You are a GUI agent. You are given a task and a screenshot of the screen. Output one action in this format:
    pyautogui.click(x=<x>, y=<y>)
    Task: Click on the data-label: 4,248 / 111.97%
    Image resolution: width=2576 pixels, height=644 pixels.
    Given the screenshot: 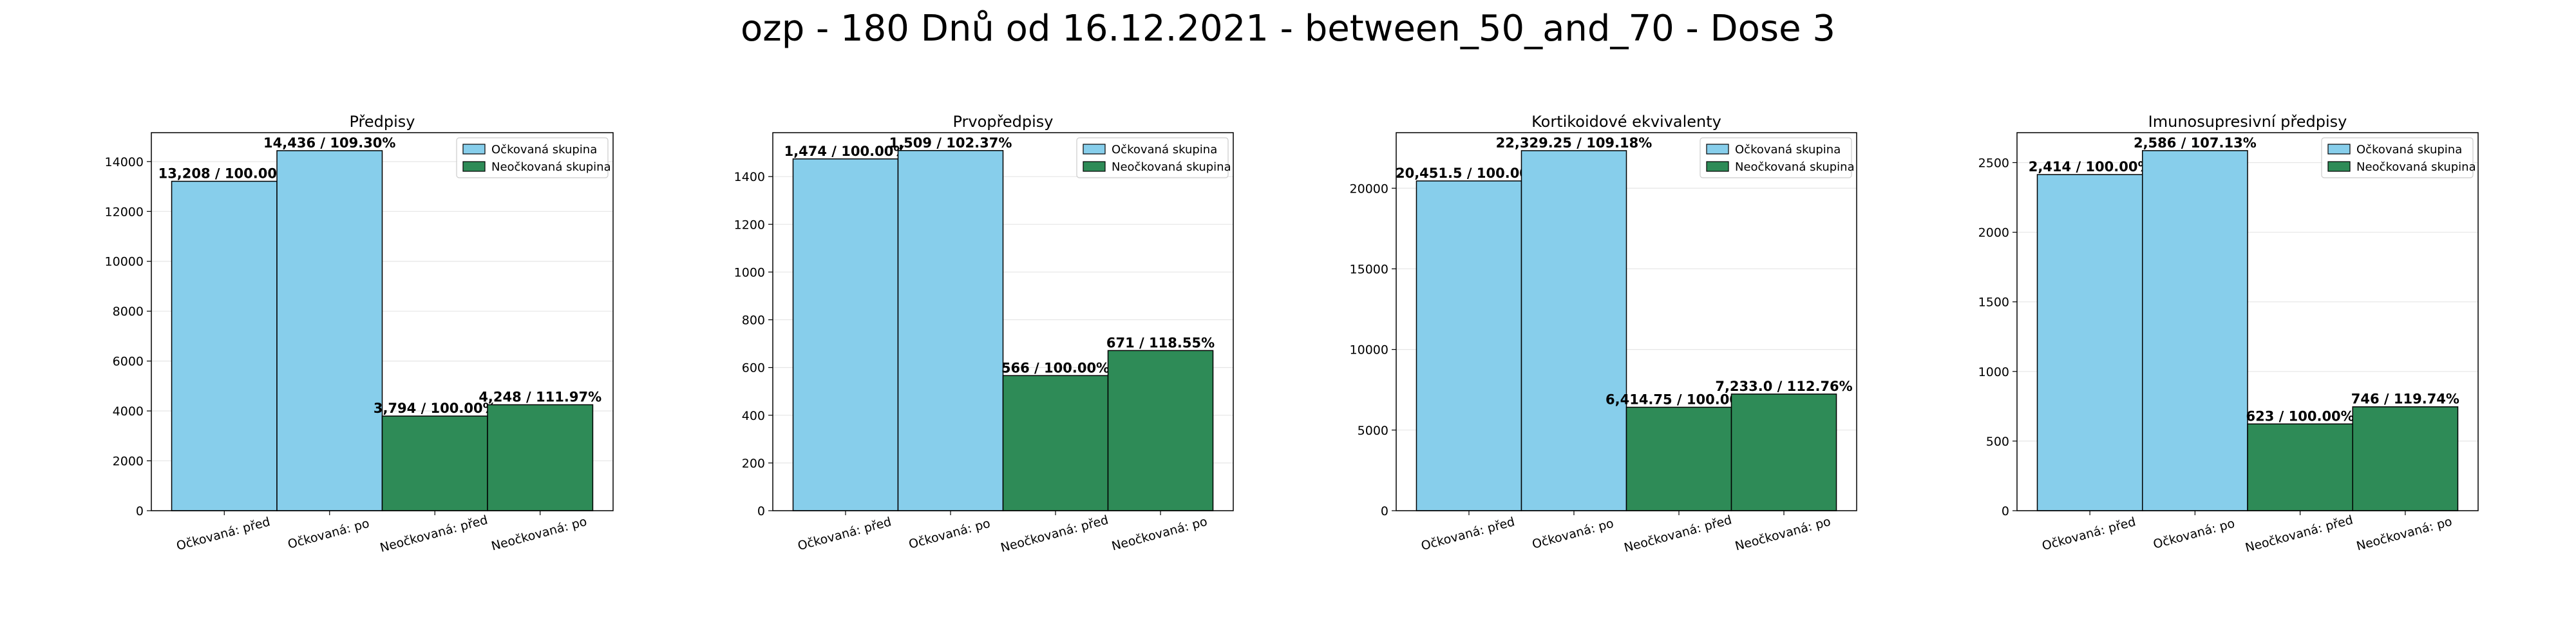 What is the action you would take?
    pyautogui.click(x=539, y=397)
    